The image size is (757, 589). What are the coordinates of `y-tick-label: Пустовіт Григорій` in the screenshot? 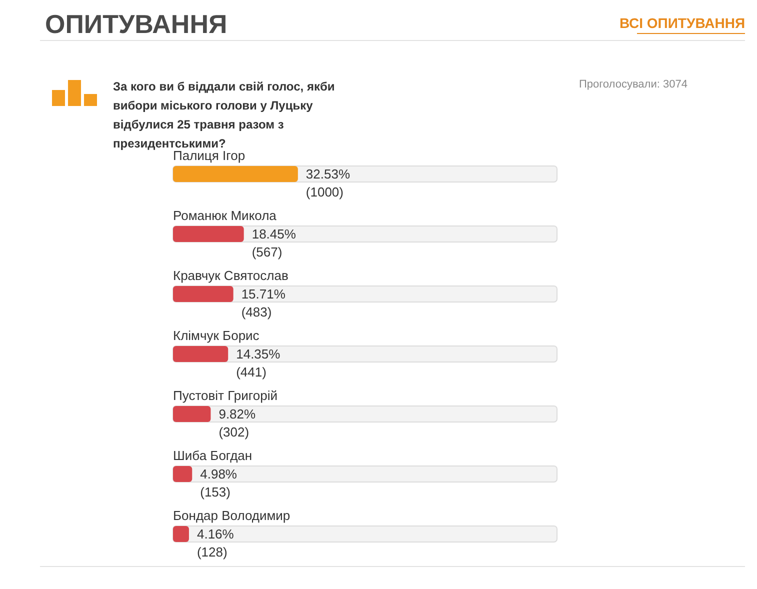 It's located at (225, 395).